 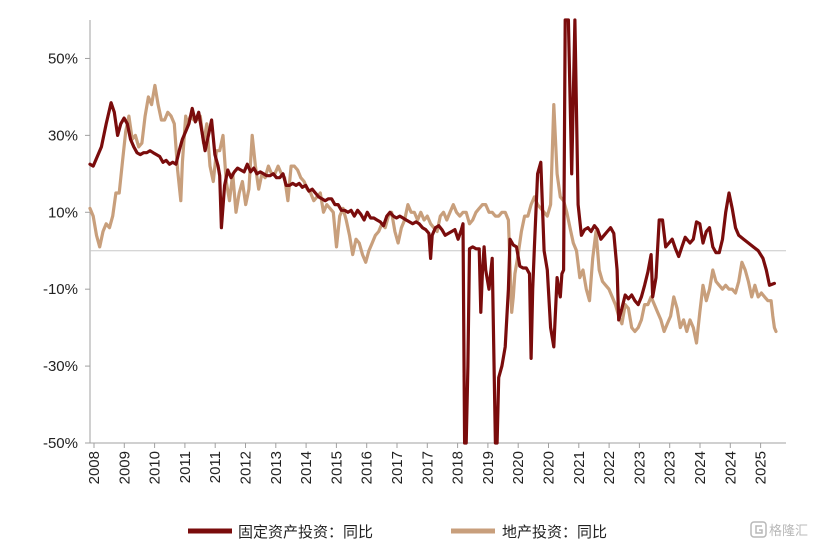 What do you see at coordinates (60, 289) in the screenshot?
I see `y-tick-label: -10%` at bounding box center [60, 289].